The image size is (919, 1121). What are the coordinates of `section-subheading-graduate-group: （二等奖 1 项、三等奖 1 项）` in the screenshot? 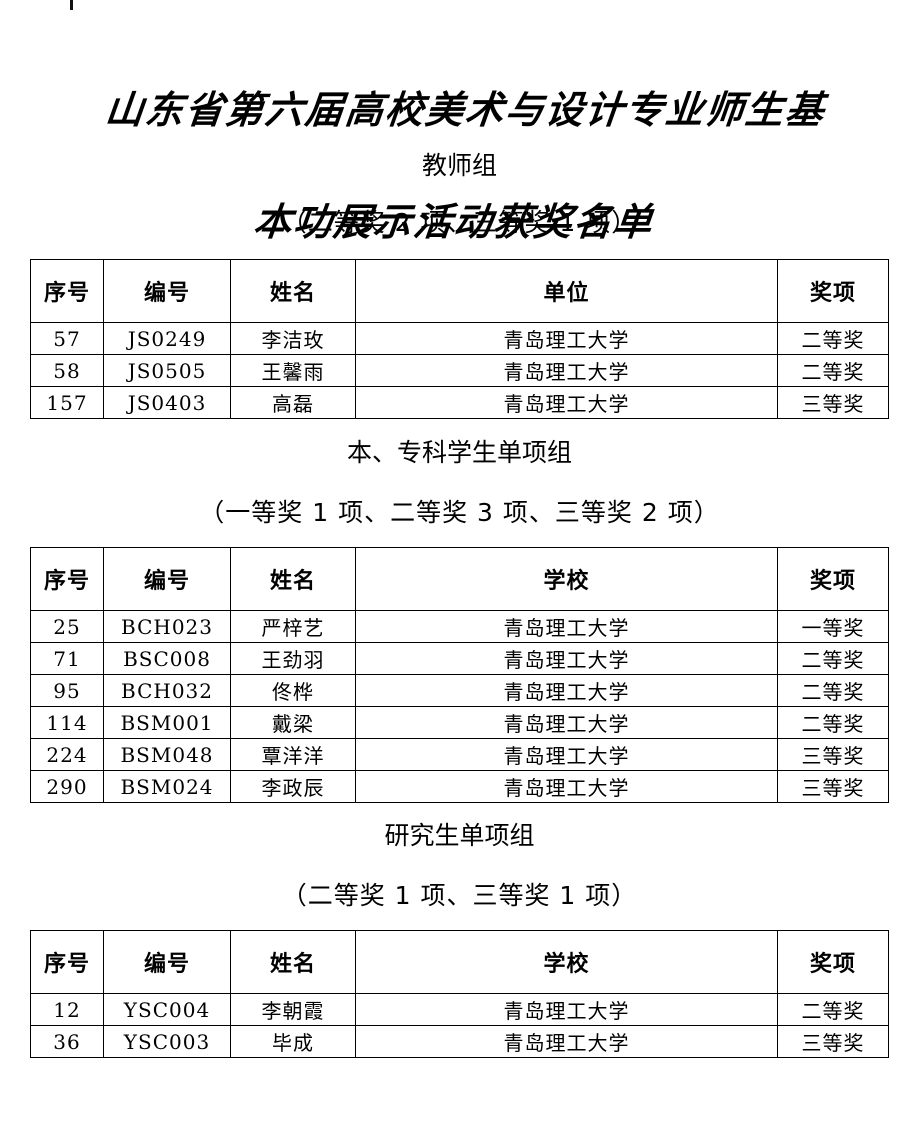 It's located at (459, 895).